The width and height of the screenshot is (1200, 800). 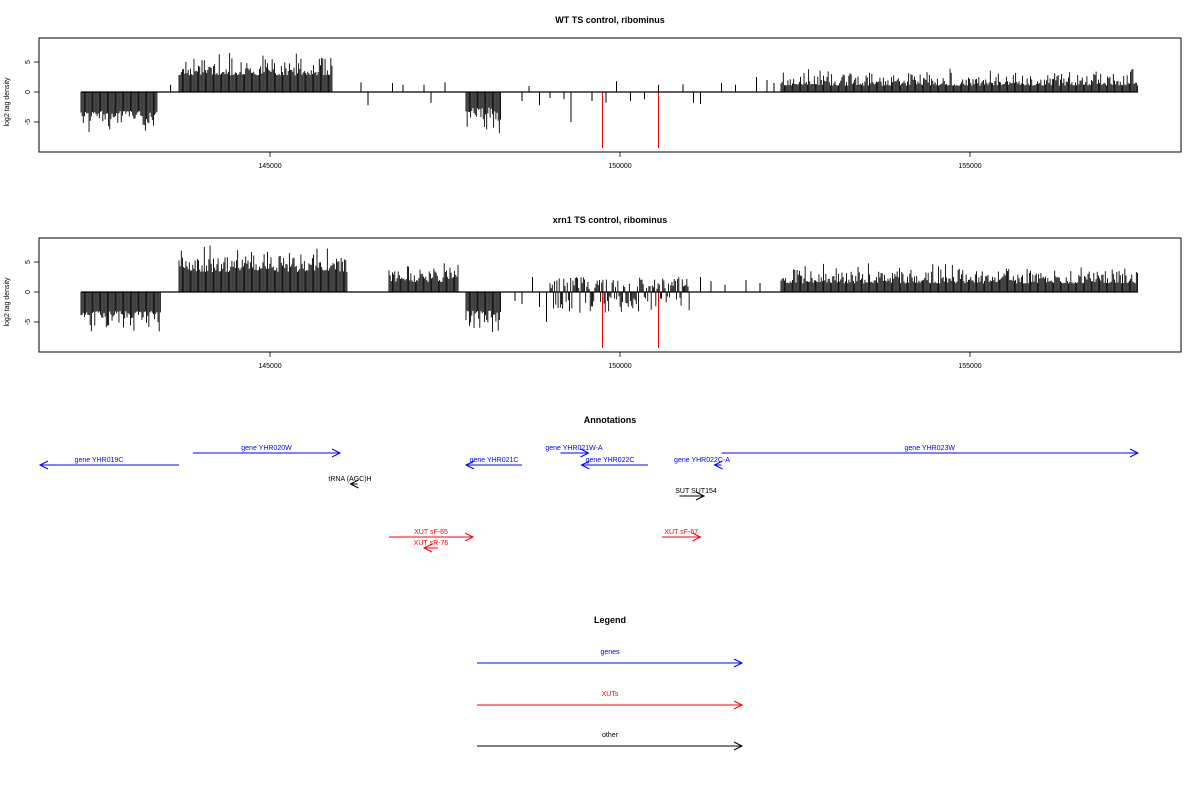 I want to click on annotation-label: gene YHR022C-A, so click(x=702, y=460).